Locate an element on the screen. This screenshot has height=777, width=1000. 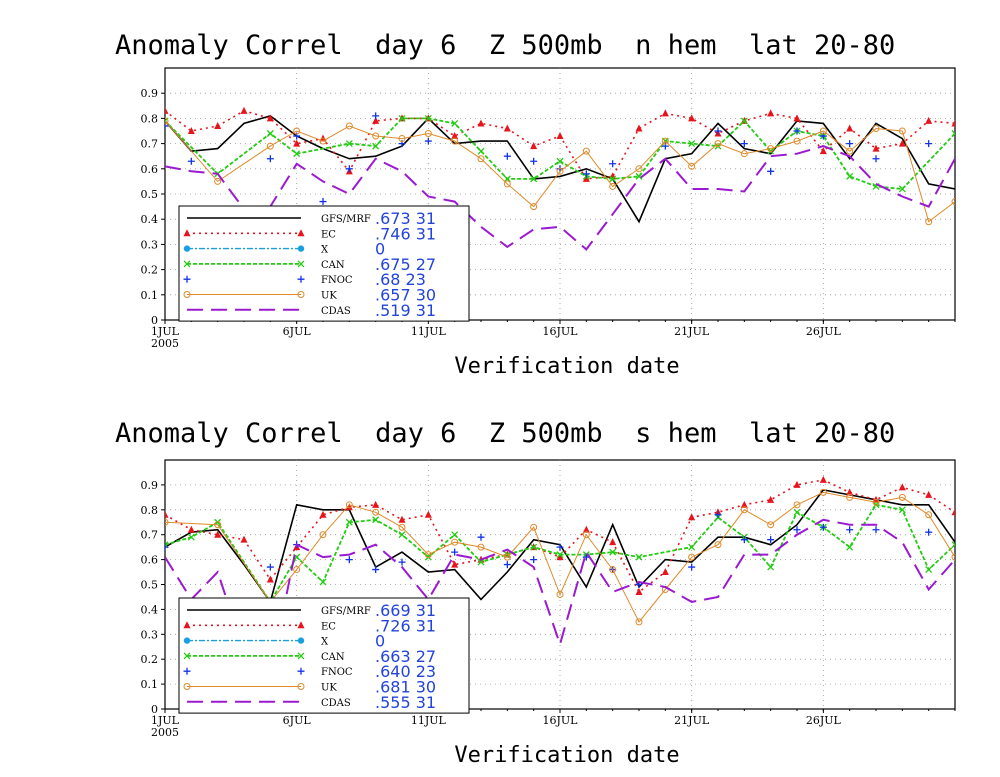
x-tick-label: 1JUL is located at coordinates (165, 331).